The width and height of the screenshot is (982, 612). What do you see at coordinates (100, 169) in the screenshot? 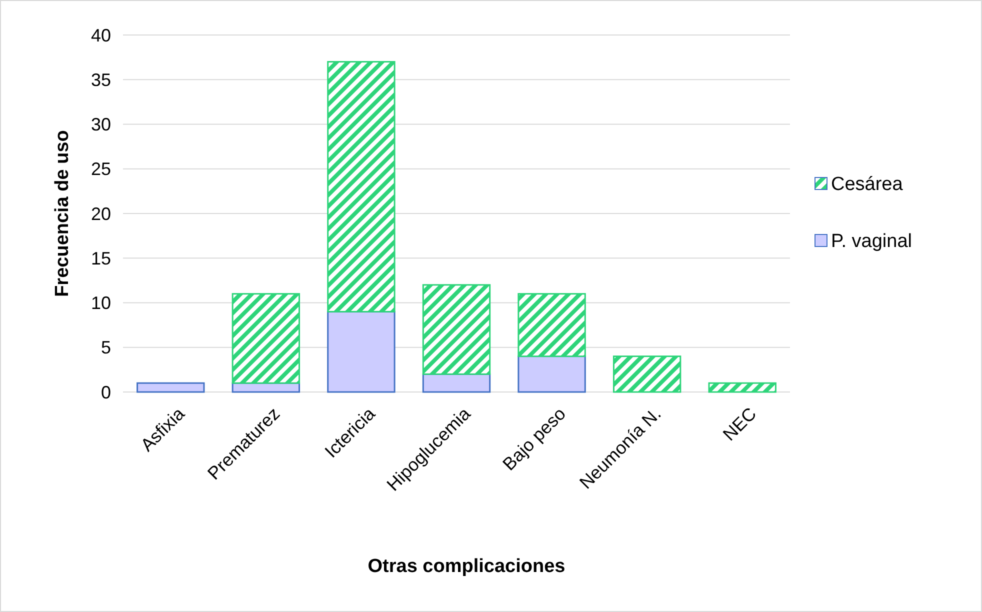
I see `y-tick-label: 25` at bounding box center [100, 169].